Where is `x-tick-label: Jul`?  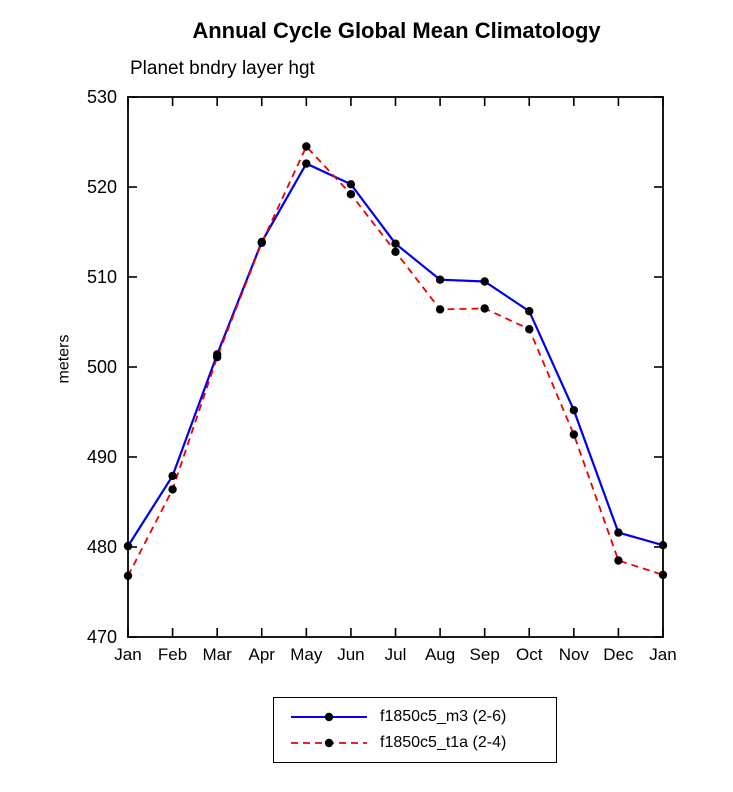
x-tick-label: Jul is located at coordinates (396, 654).